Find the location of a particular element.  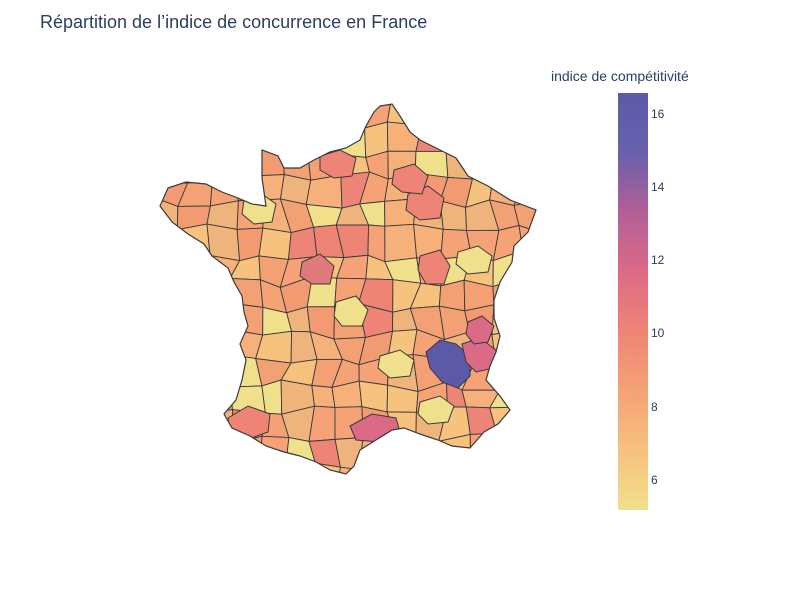

department-highest is located at coordinates (448, 364).